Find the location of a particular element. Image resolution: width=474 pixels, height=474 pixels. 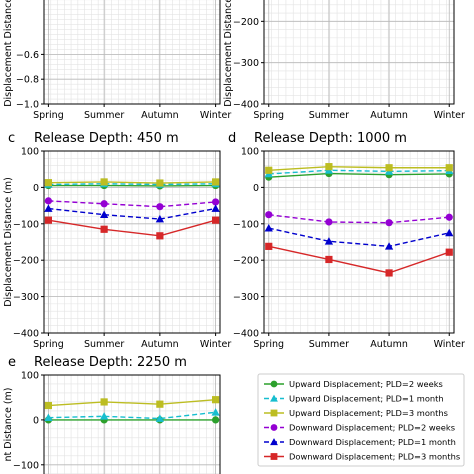

legend-label: Downward Displacement; PLD=2 weeks is located at coordinates (372, 428).